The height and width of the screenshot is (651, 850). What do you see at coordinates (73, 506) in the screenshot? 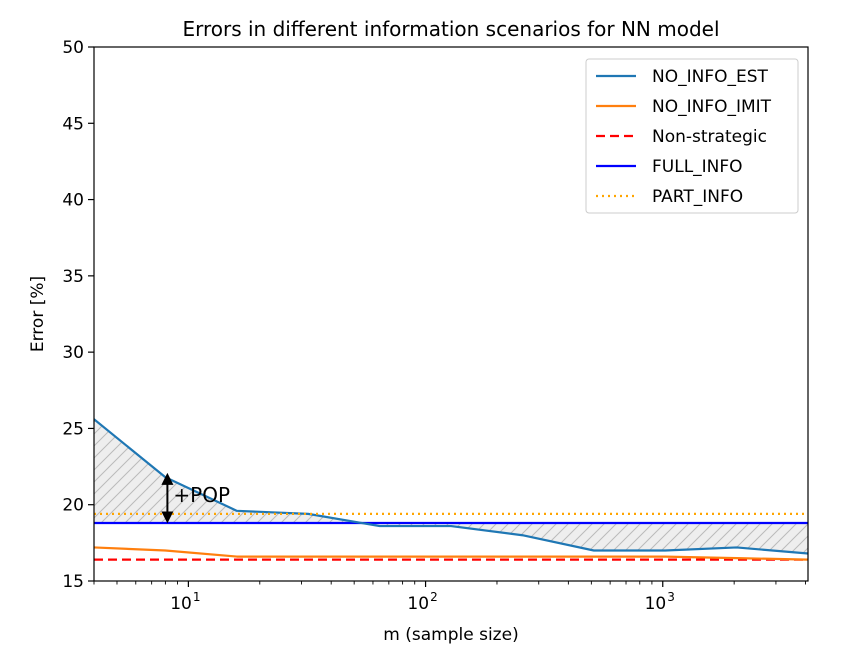
I see `y-tick-label: 20` at bounding box center [73, 506].